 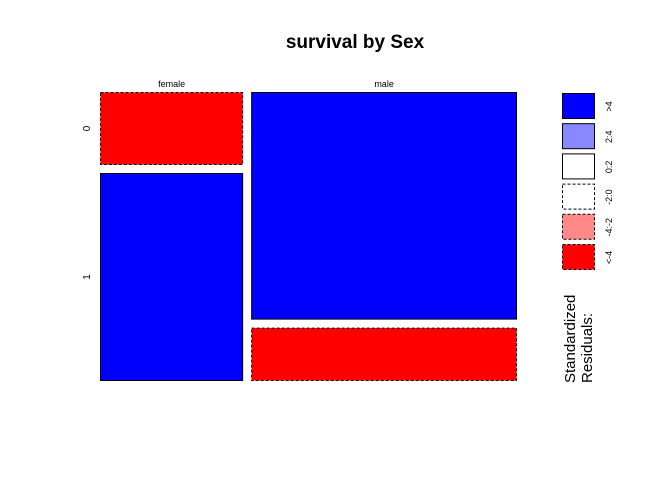 I want to click on legend-label-2: 0:2, so click(x=609, y=167).